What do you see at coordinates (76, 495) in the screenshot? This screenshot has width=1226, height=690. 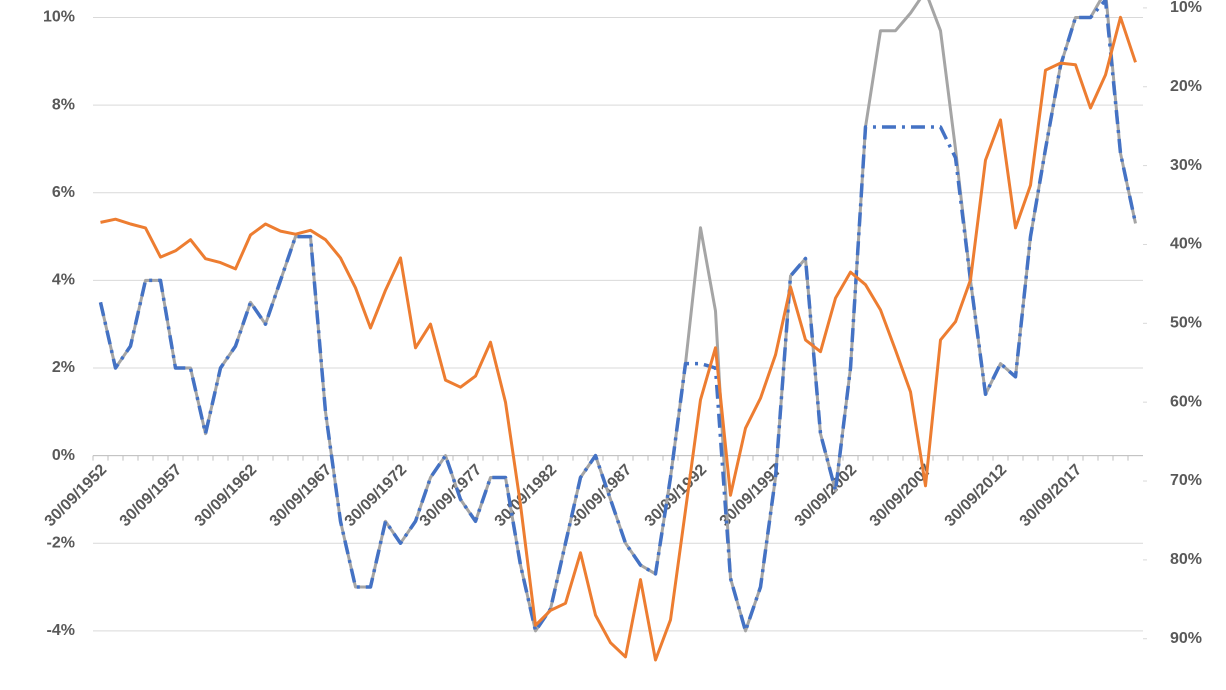 I see `x-tick-label: 30/09/1952` at bounding box center [76, 495].